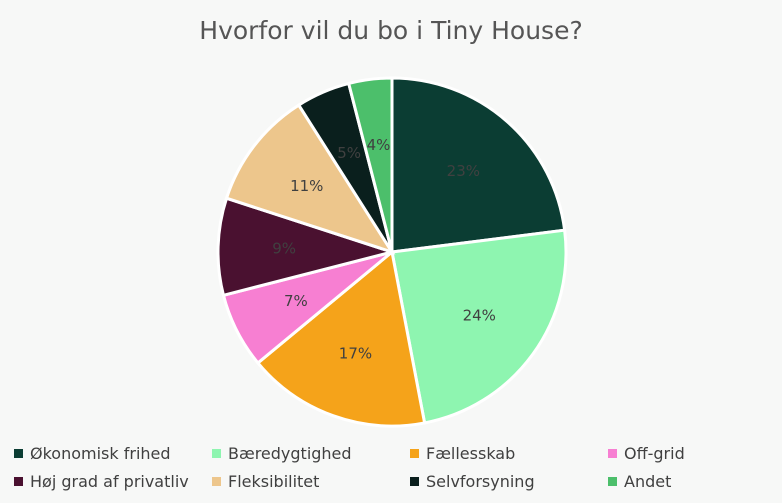  I want to click on legend-item-andet: Andet, so click(691, 481).